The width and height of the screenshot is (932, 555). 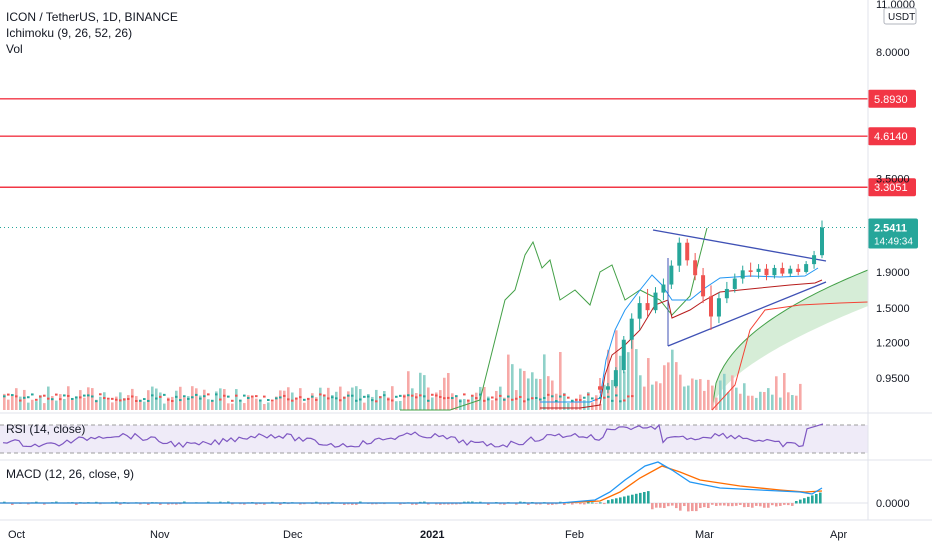 What do you see at coordinates (554, 319) in the screenshot?
I see `lagging-span-line` at bounding box center [554, 319].